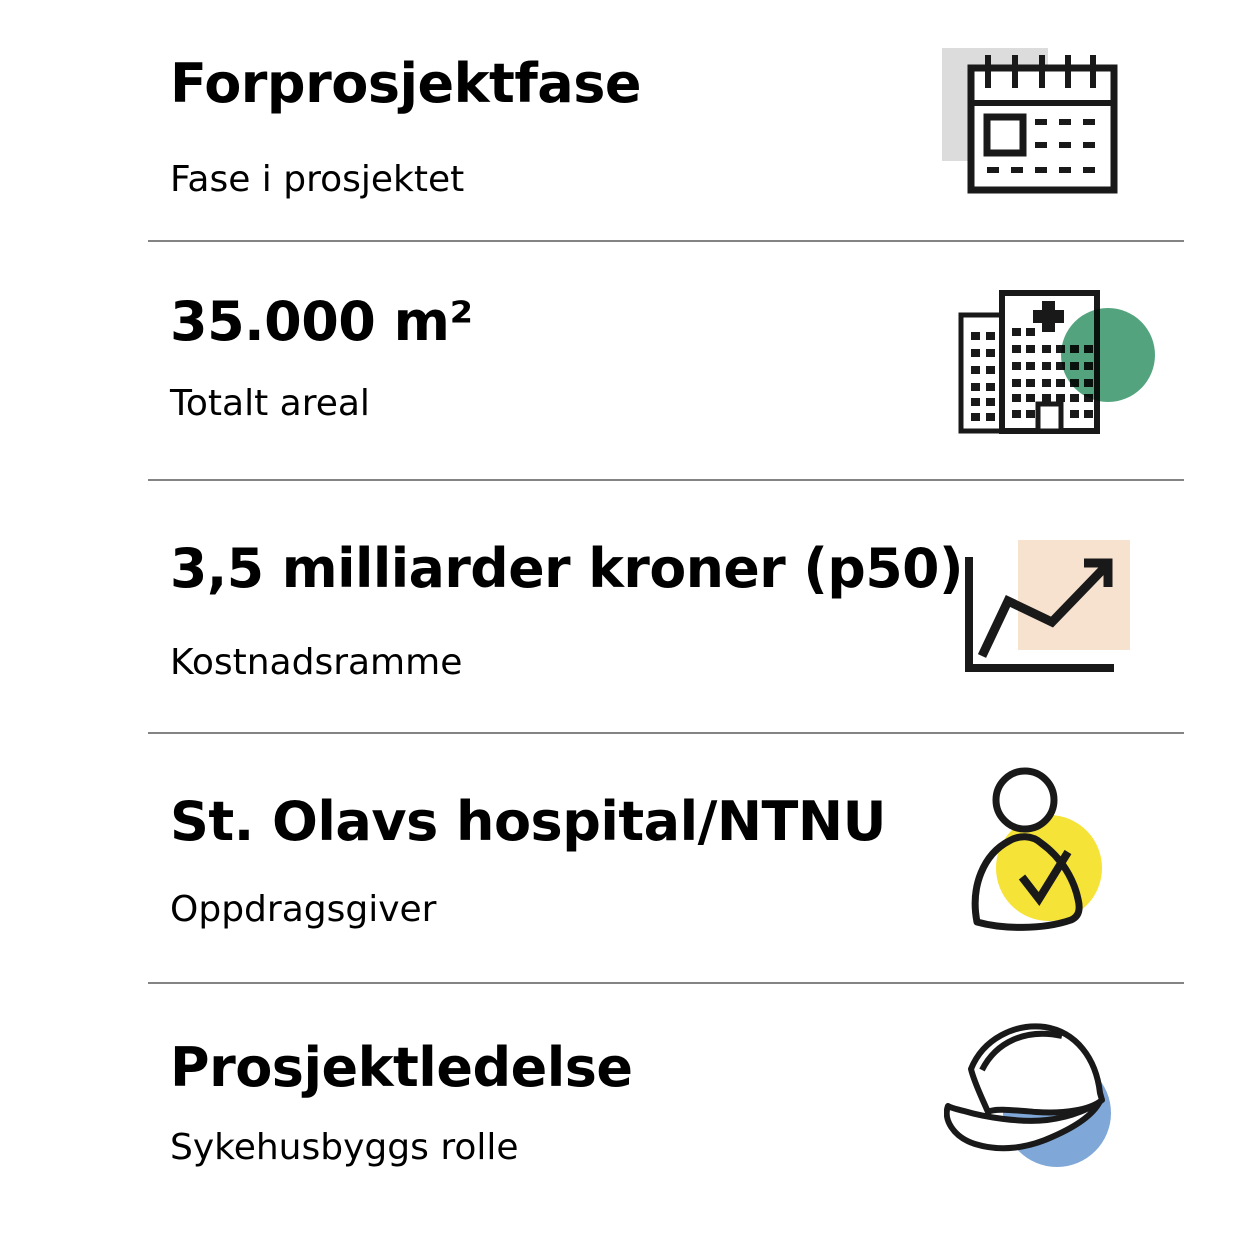 The width and height of the screenshot is (1258, 1248). Describe the element at coordinates (566, 568) in the screenshot. I see `fact-title: 3,5 milliarder kroner (p50)` at that location.